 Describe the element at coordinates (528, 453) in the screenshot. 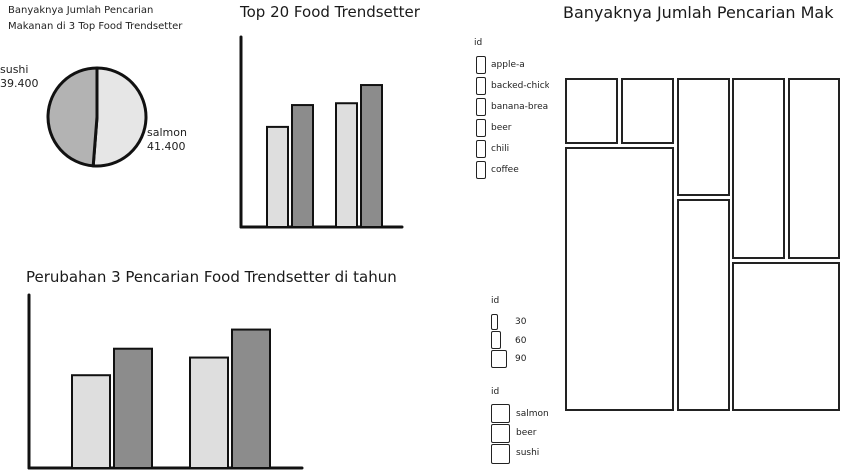

I see `legend-top3-item: sushi` at that location.